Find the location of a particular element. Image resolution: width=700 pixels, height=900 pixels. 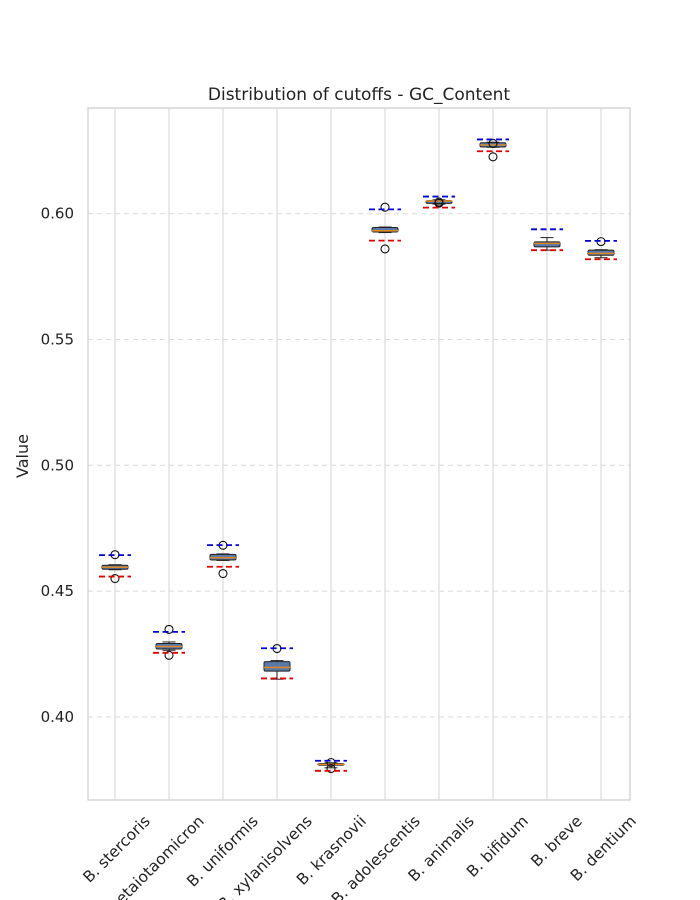

iqr-box is located at coordinates (277, 666).